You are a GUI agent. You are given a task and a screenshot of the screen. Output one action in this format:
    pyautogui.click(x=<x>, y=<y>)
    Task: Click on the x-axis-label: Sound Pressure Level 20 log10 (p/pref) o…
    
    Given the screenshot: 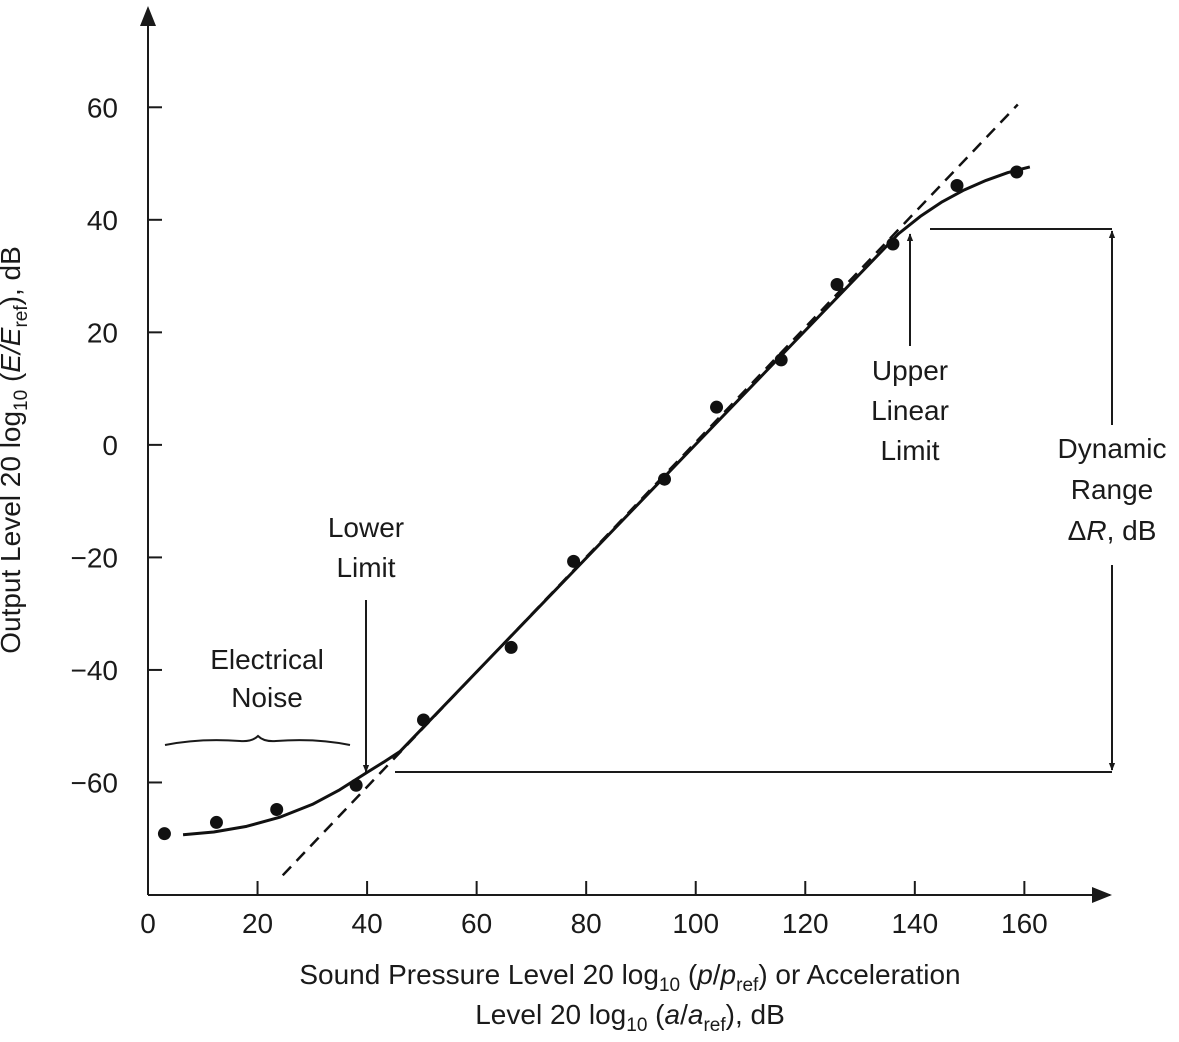 What is the action you would take?
    pyautogui.click(x=629, y=977)
    